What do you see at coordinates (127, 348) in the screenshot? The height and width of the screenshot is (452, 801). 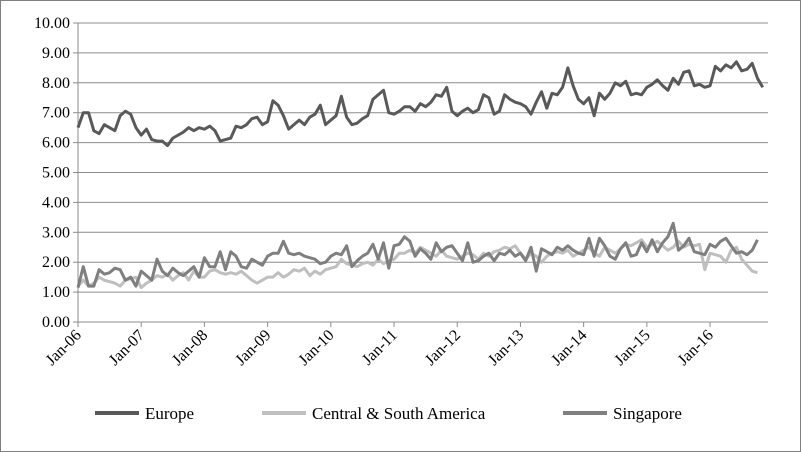 I see `x-tick-label: Jan-07` at bounding box center [127, 348].